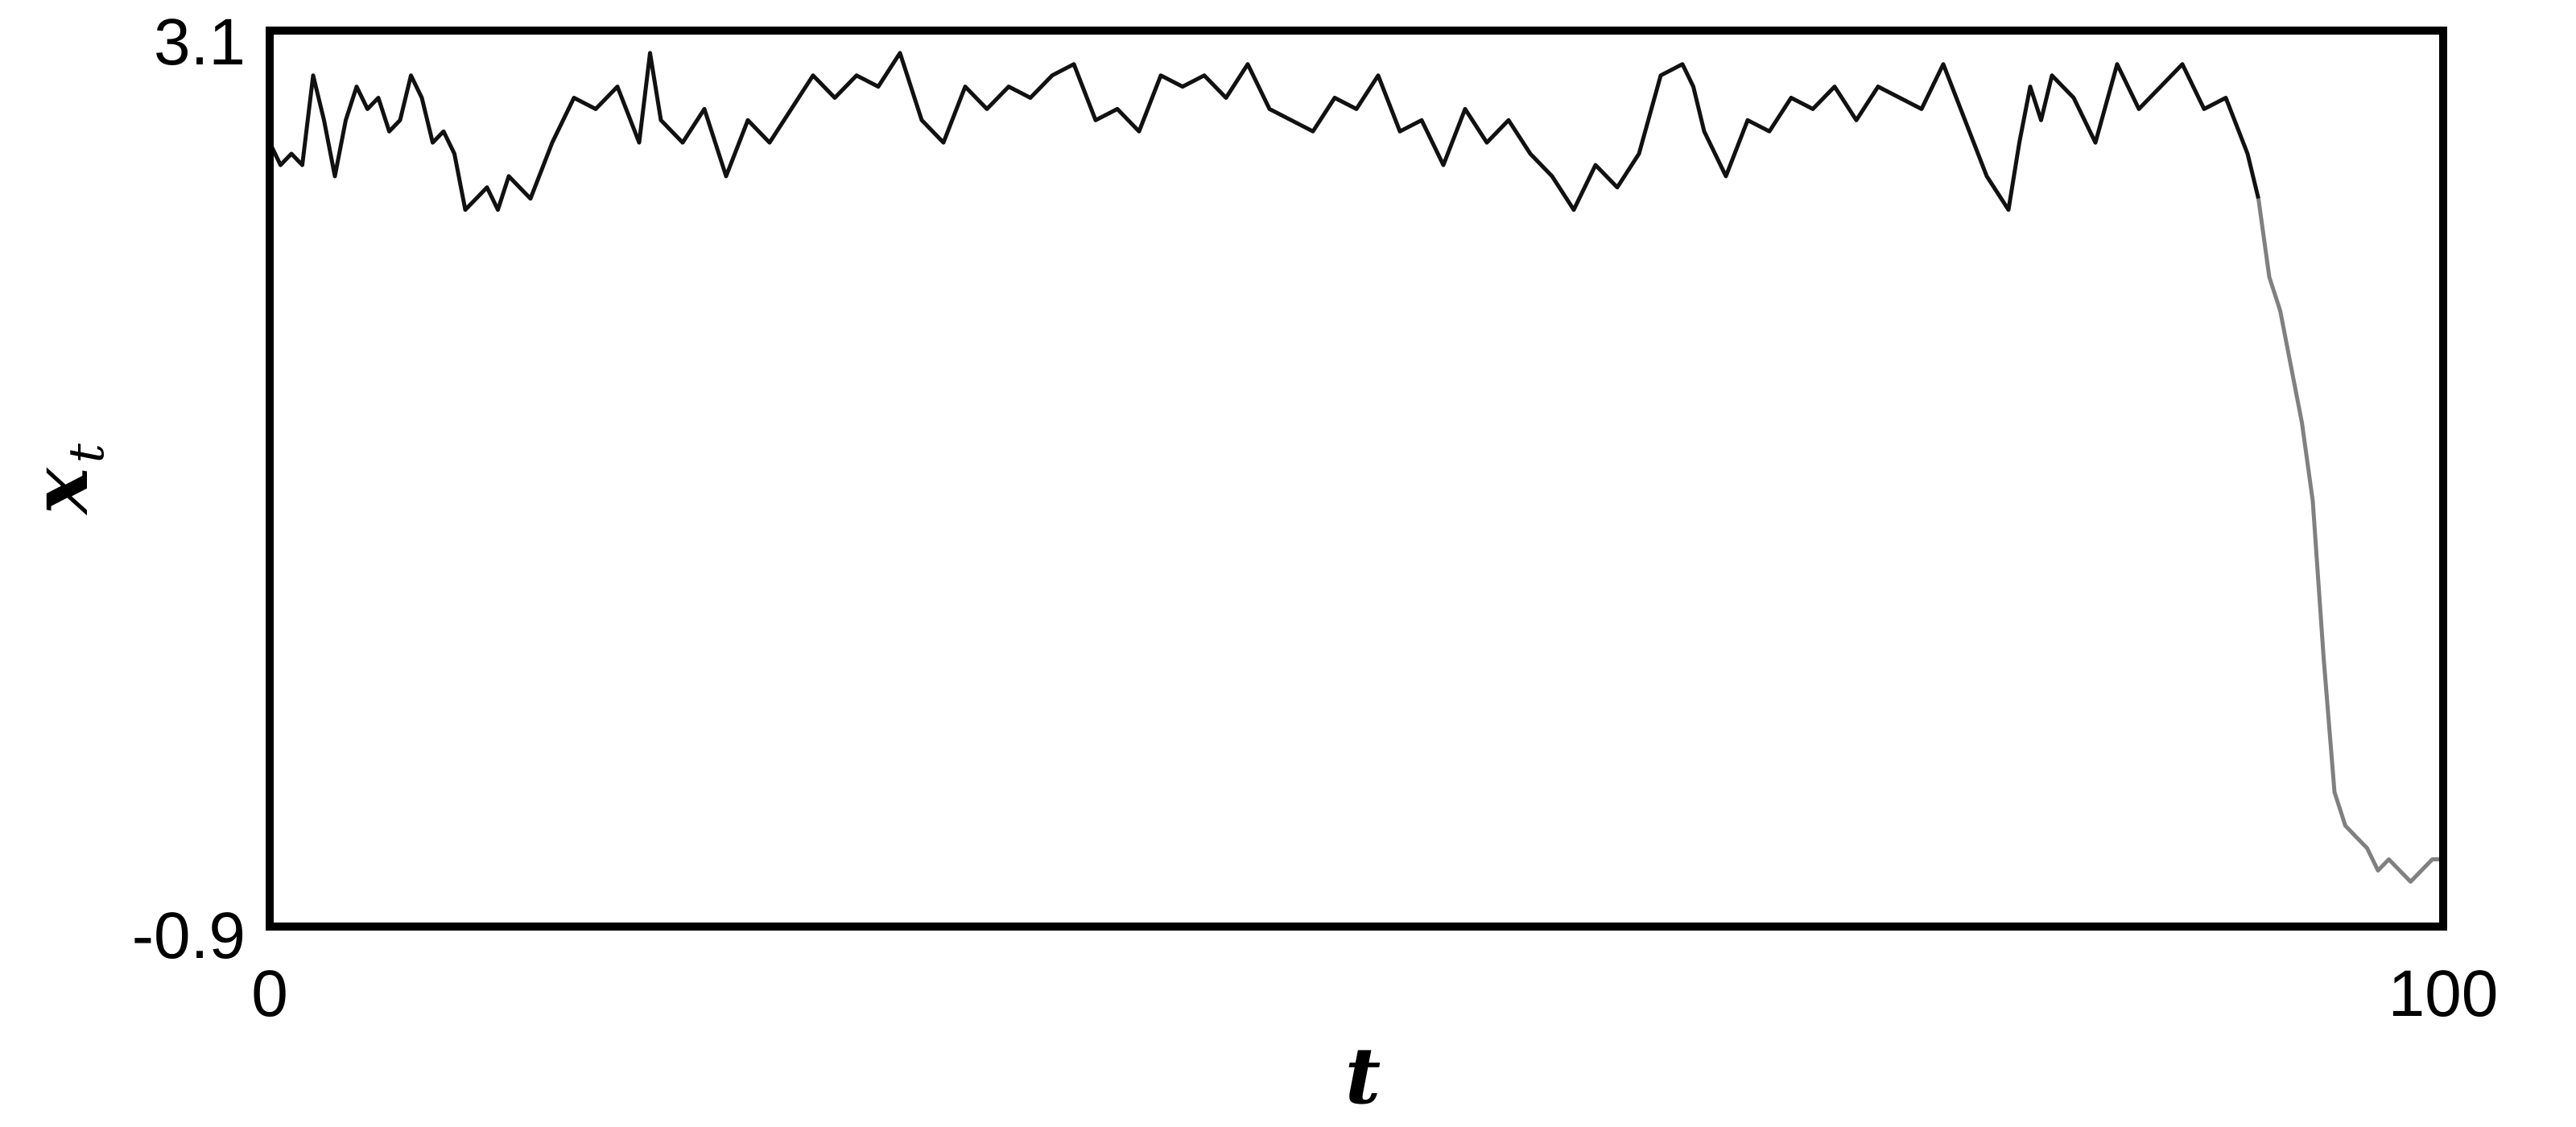 The height and width of the screenshot is (1127, 2576). I want to click on y-tick-label-top: 3.1, so click(200, 42).